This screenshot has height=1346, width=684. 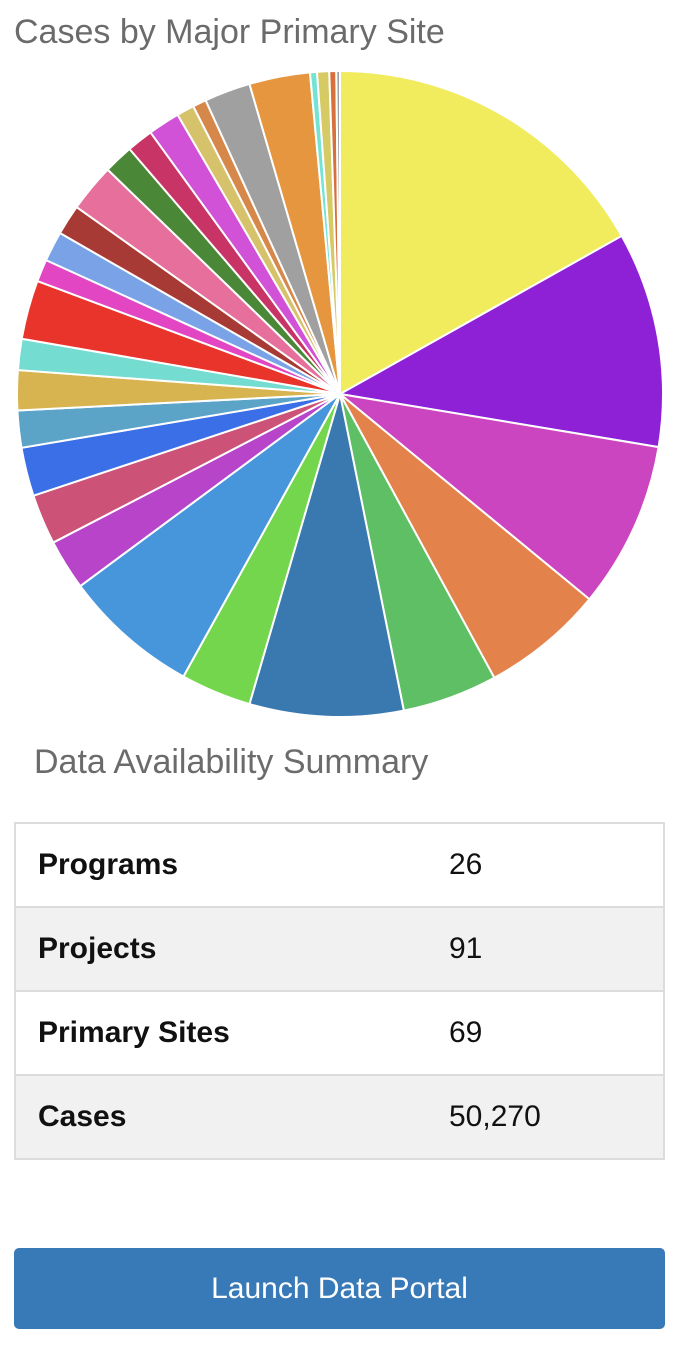 I want to click on row-value: 91, so click(x=556, y=948).